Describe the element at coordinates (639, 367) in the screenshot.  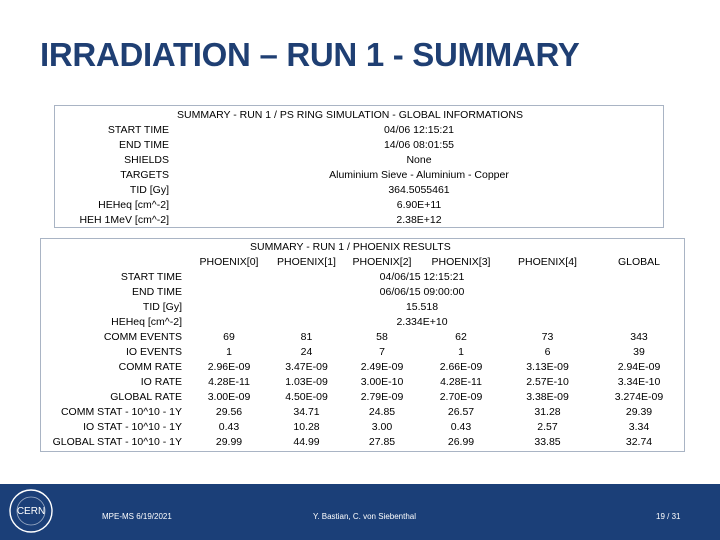
I see `cell-value: 2.94E-09` at that location.